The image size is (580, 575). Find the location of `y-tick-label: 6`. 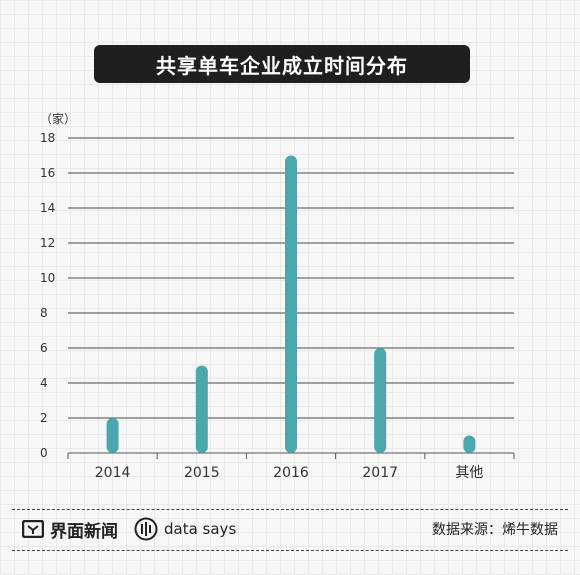

y-tick-label: 6 is located at coordinates (44, 348).